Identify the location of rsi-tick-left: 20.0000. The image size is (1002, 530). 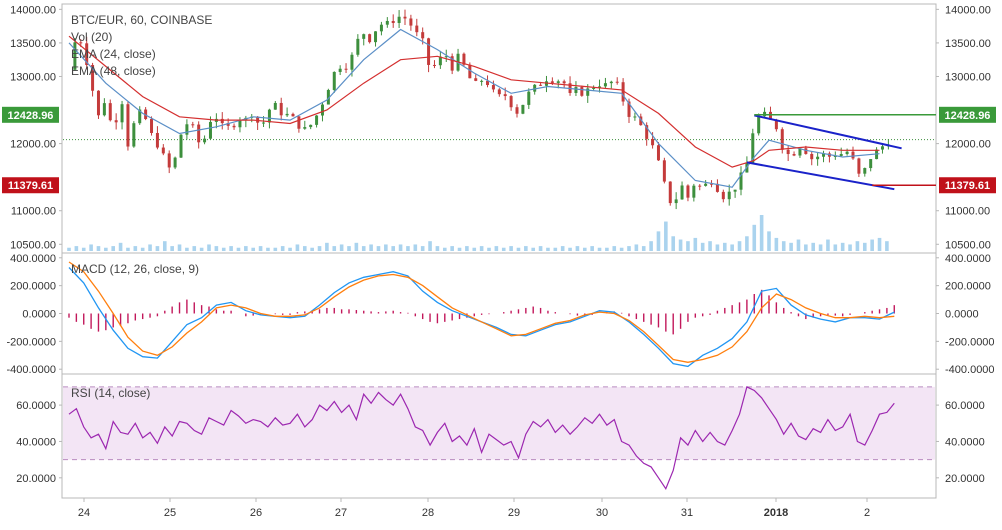
(36, 479).